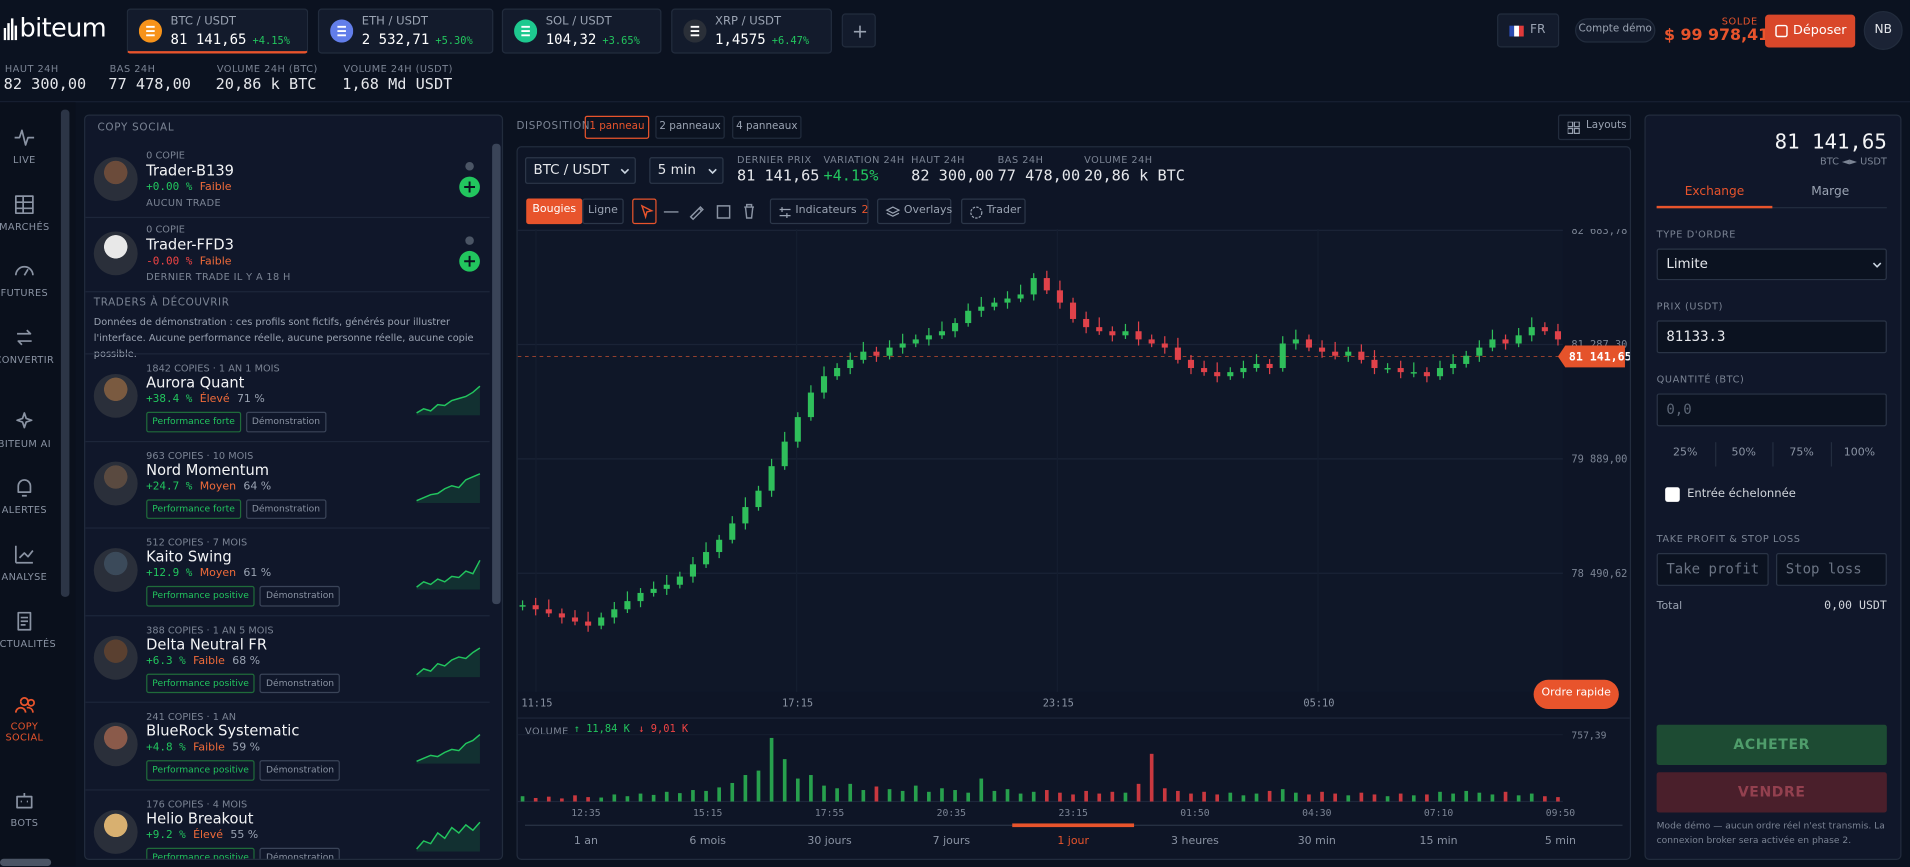 The width and height of the screenshot is (1910, 867). What do you see at coordinates (405, 31) in the screenshot?
I see `market-tab: ETH / USDT 2 532,71 +5.30%` at bounding box center [405, 31].